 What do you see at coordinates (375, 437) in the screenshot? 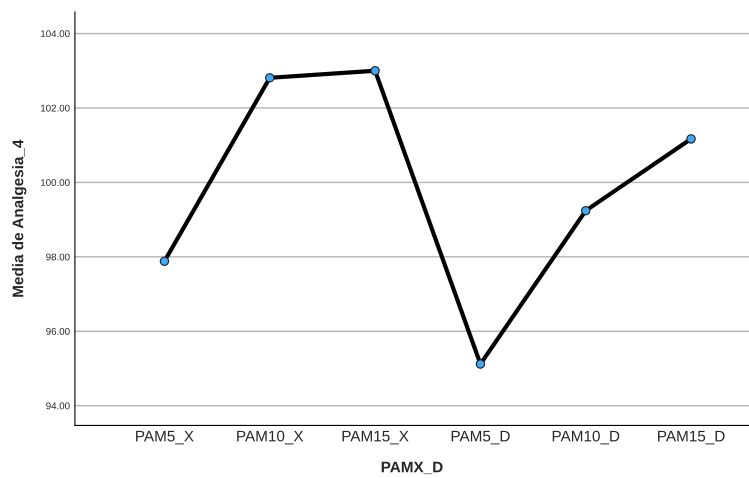
I see `x-tick-label: PAM15_X` at bounding box center [375, 437].